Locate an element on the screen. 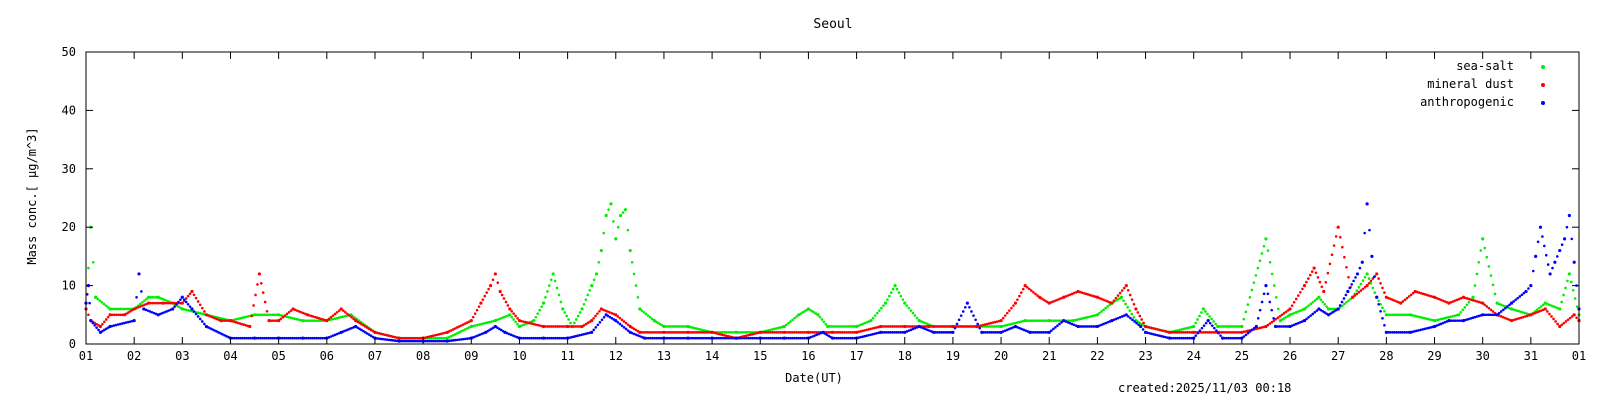 This screenshot has height=400, width=1600. x-axis-label: Date(UT) is located at coordinates (814, 378).